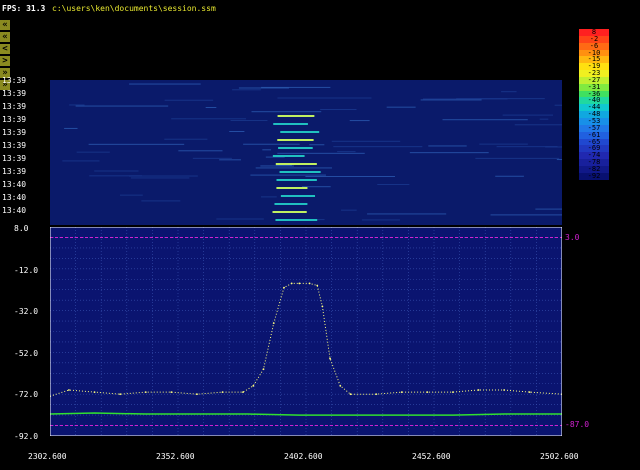 The width and height of the screenshot is (640, 470). I want to click on marker-top-label: 3.0, so click(572, 237).